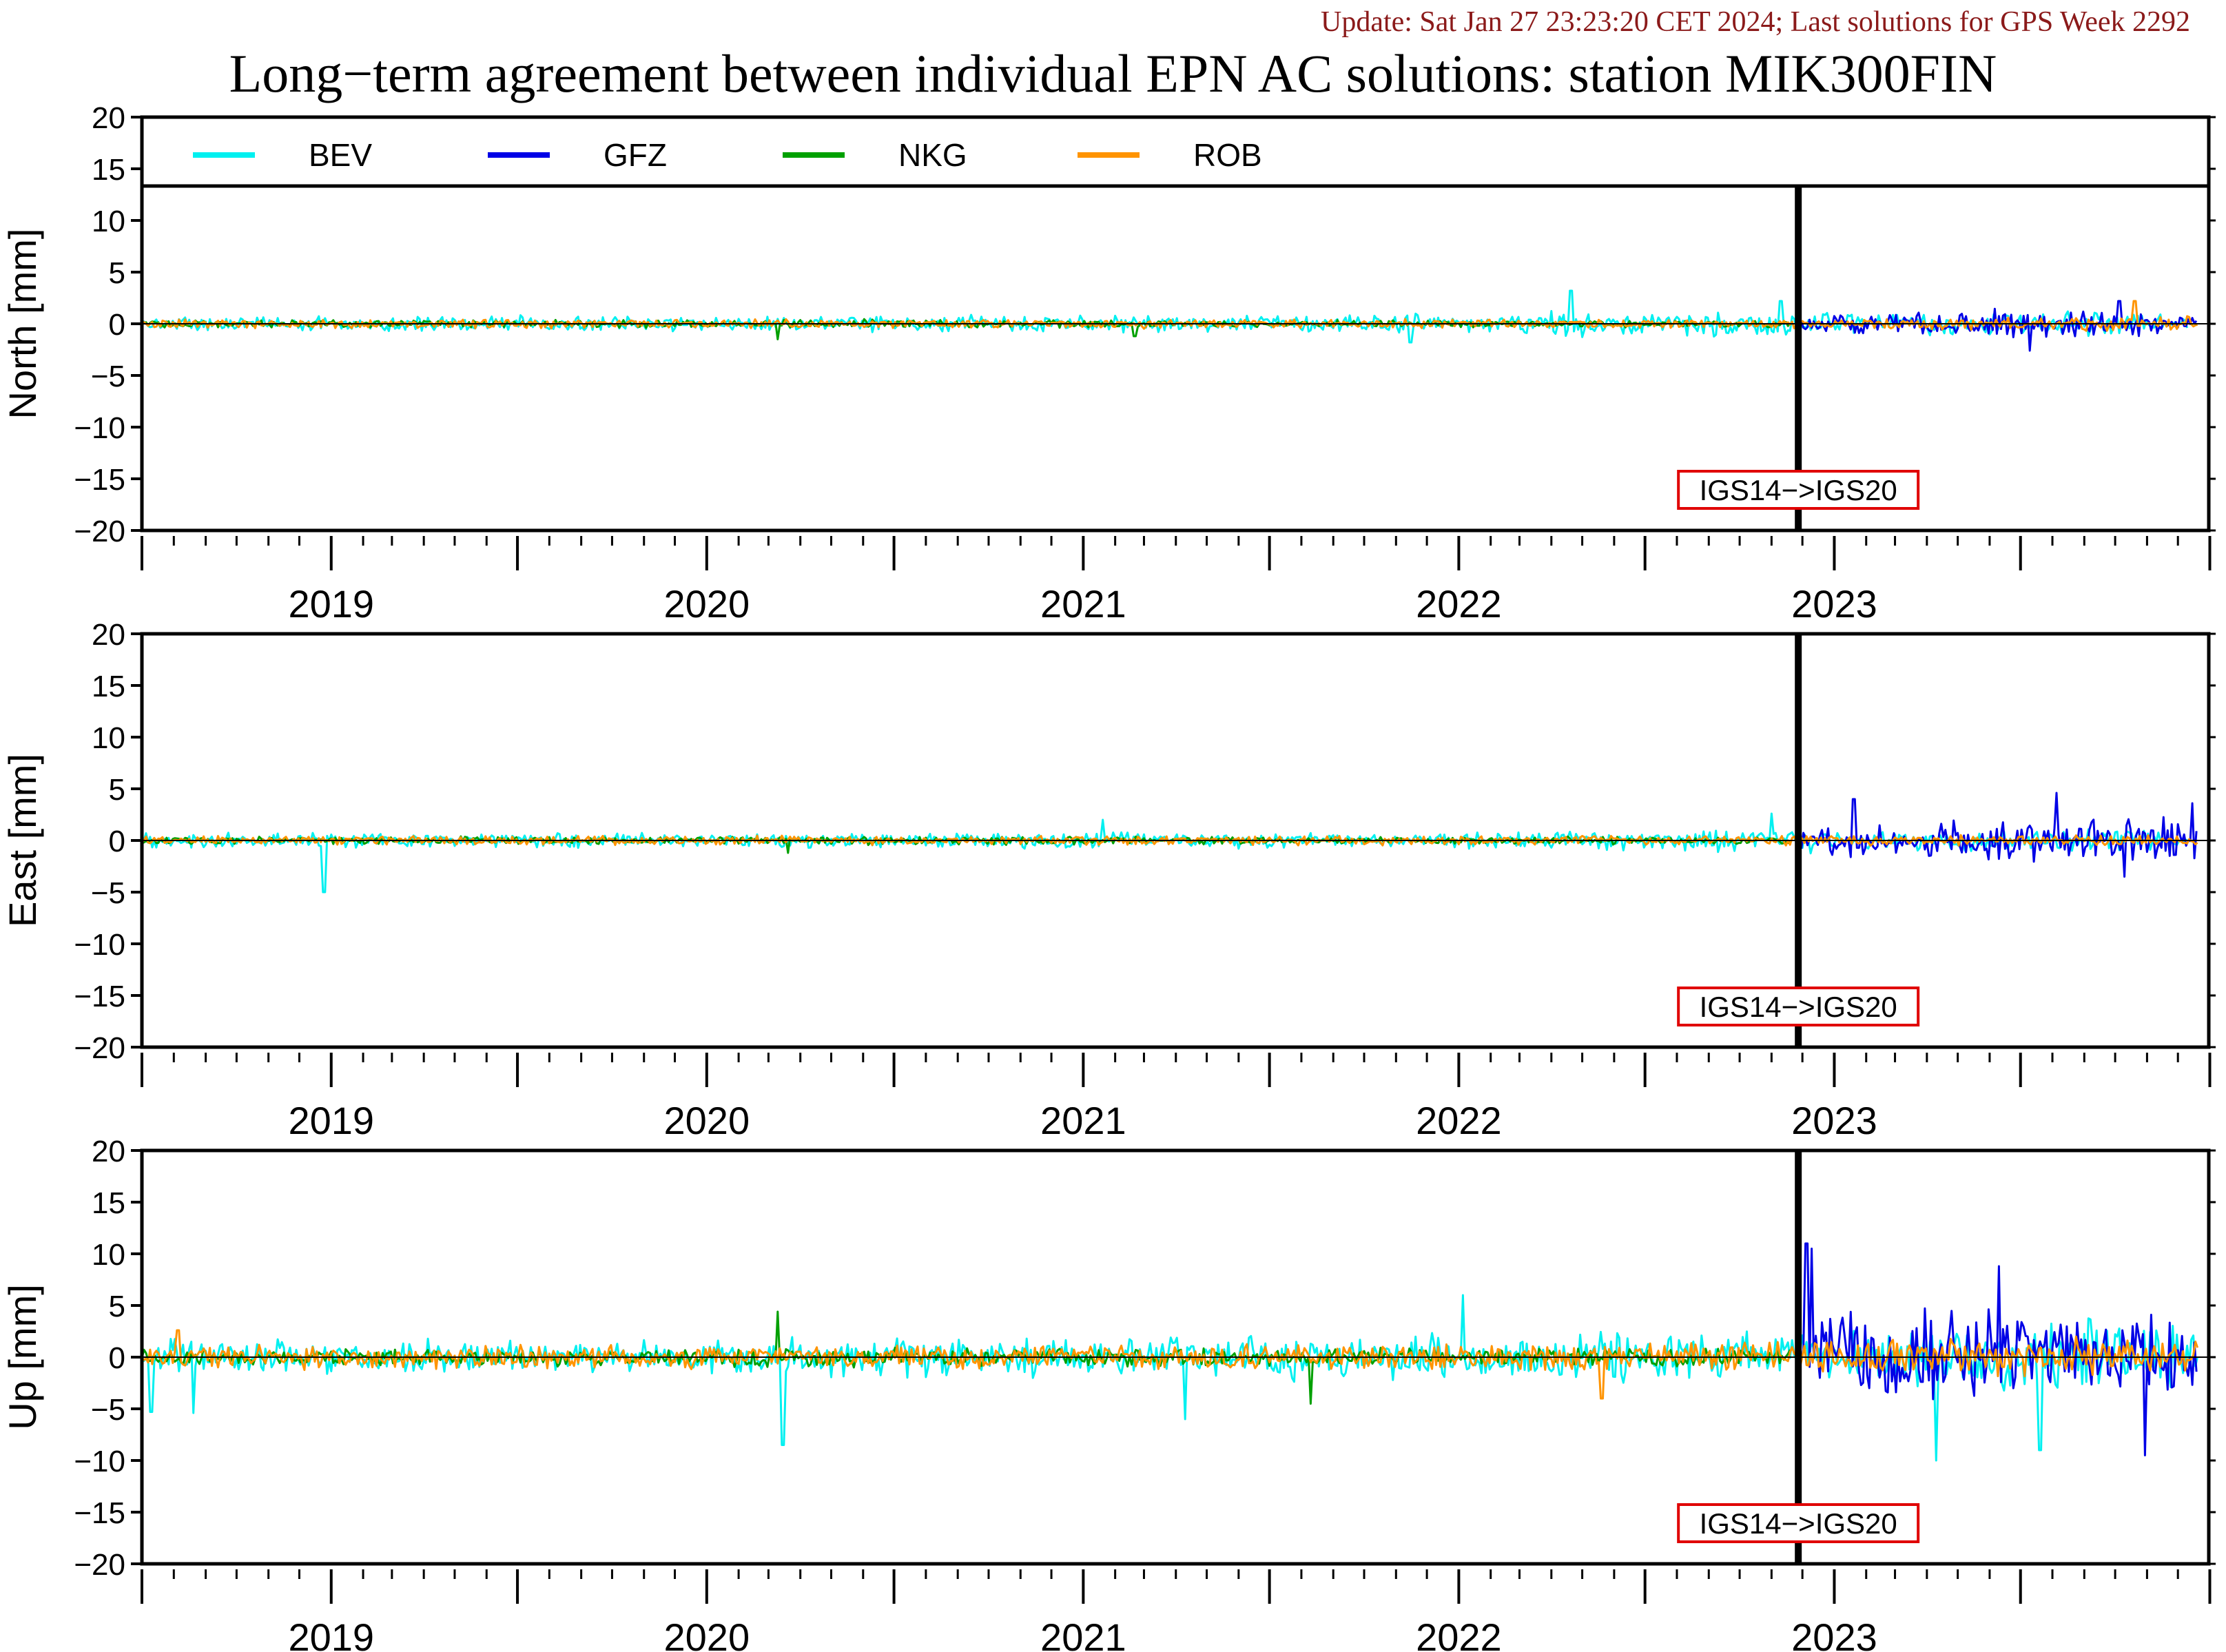 Image resolution: width=2226 pixels, height=1652 pixels. I want to click on legend-box, so click(1175, 151).